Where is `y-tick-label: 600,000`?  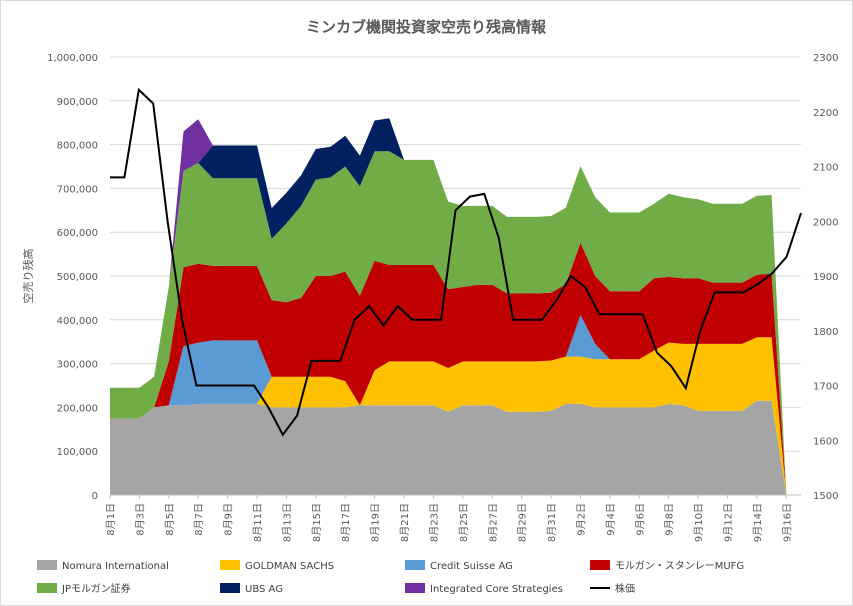 y-tick-label: 600,000 is located at coordinates (77, 233).